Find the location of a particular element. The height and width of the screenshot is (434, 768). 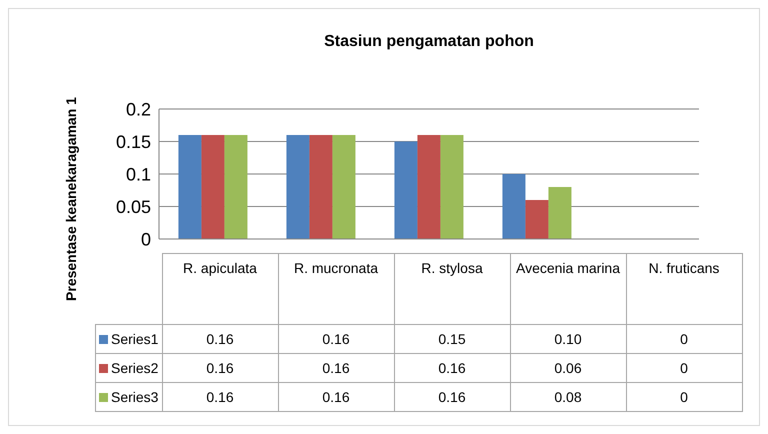

x-tick-label: N. fruticans is located at coordinates (684, 289).